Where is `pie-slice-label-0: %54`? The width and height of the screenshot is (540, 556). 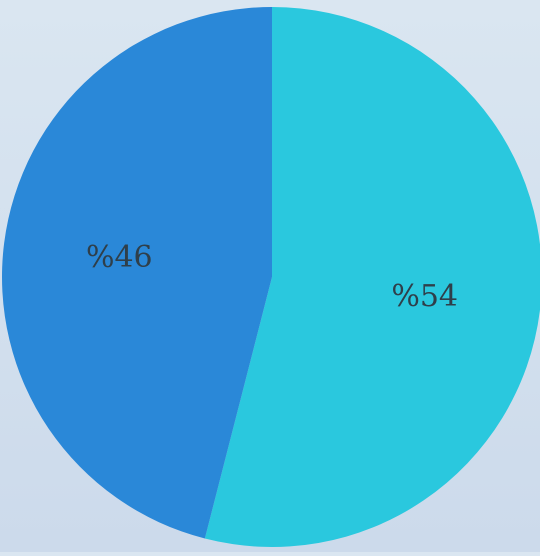 pie-slice-label-0: %54 is located at coordinates (424, 296).